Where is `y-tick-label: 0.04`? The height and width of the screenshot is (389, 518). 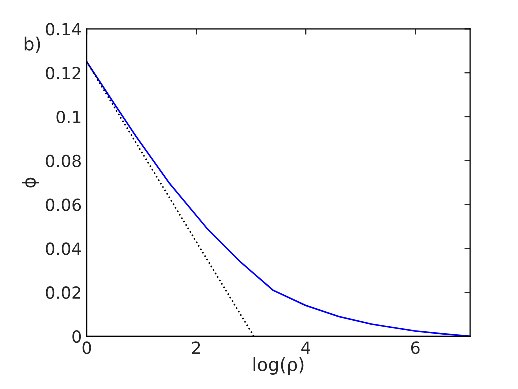
y-tick-label: 0.04 is located at coordinates (64, 249).